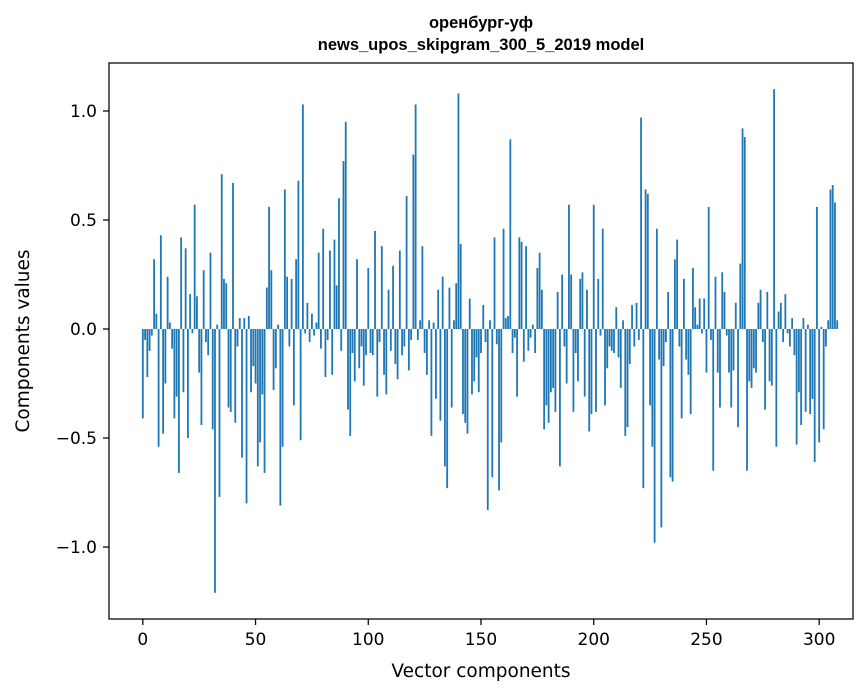 Image resolution: width=867 pixels, height=696 pixels. I want to click on y-tick-label: −1.0, so click(76, 548).